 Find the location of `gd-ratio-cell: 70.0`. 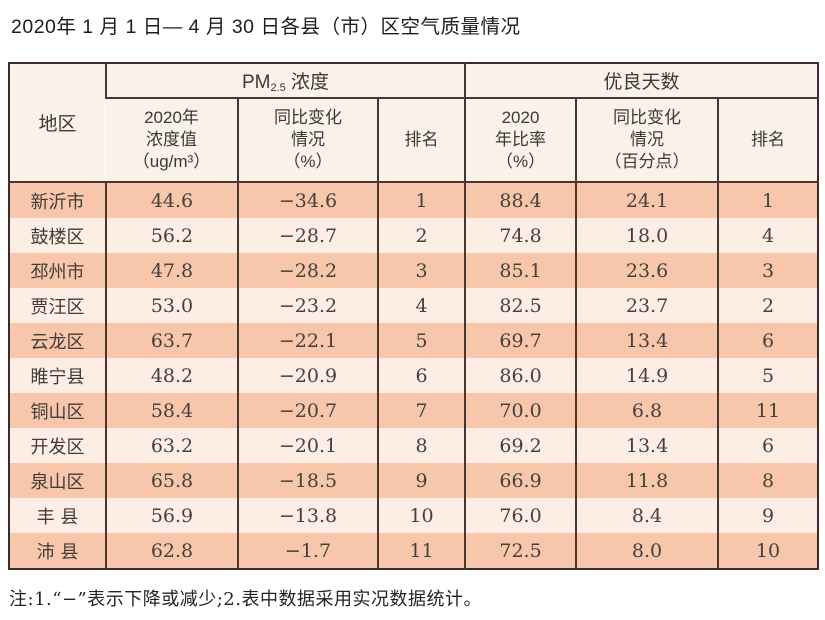

gd-ratio-cell: 70.0 is located at coordinates (520, 410).